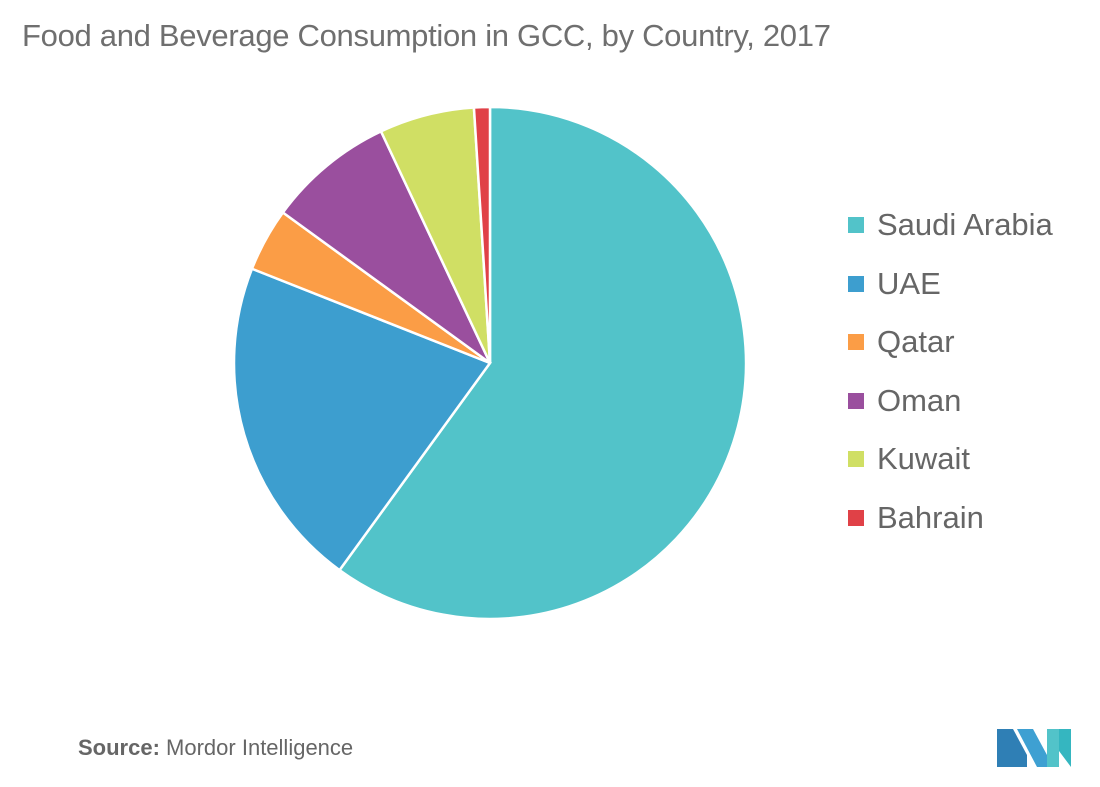 Image resolution: width=1100 pixels, height=787 pixels. I want to click on source-note: Source: Mordor Intelligence, so click(215, 748).